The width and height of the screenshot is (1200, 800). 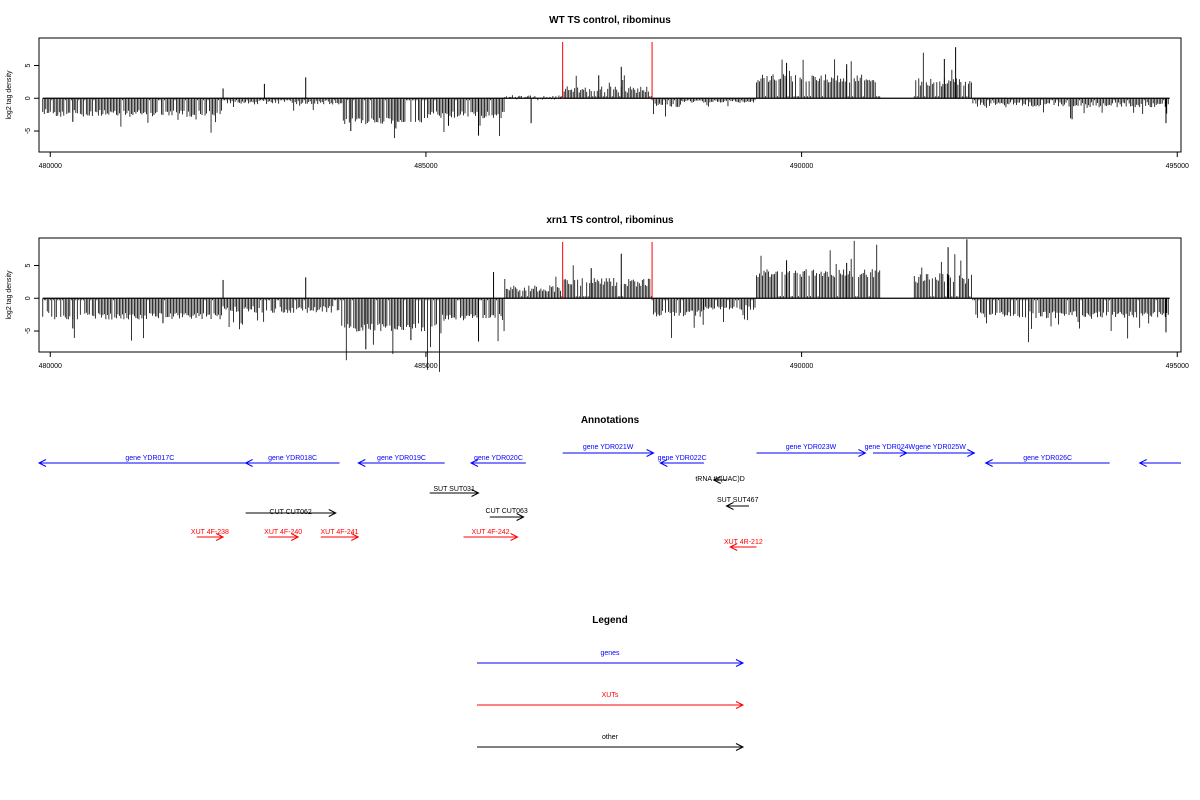 I want to click on annotation-feature: XUT 4F-241, so click(x=340, y=535).